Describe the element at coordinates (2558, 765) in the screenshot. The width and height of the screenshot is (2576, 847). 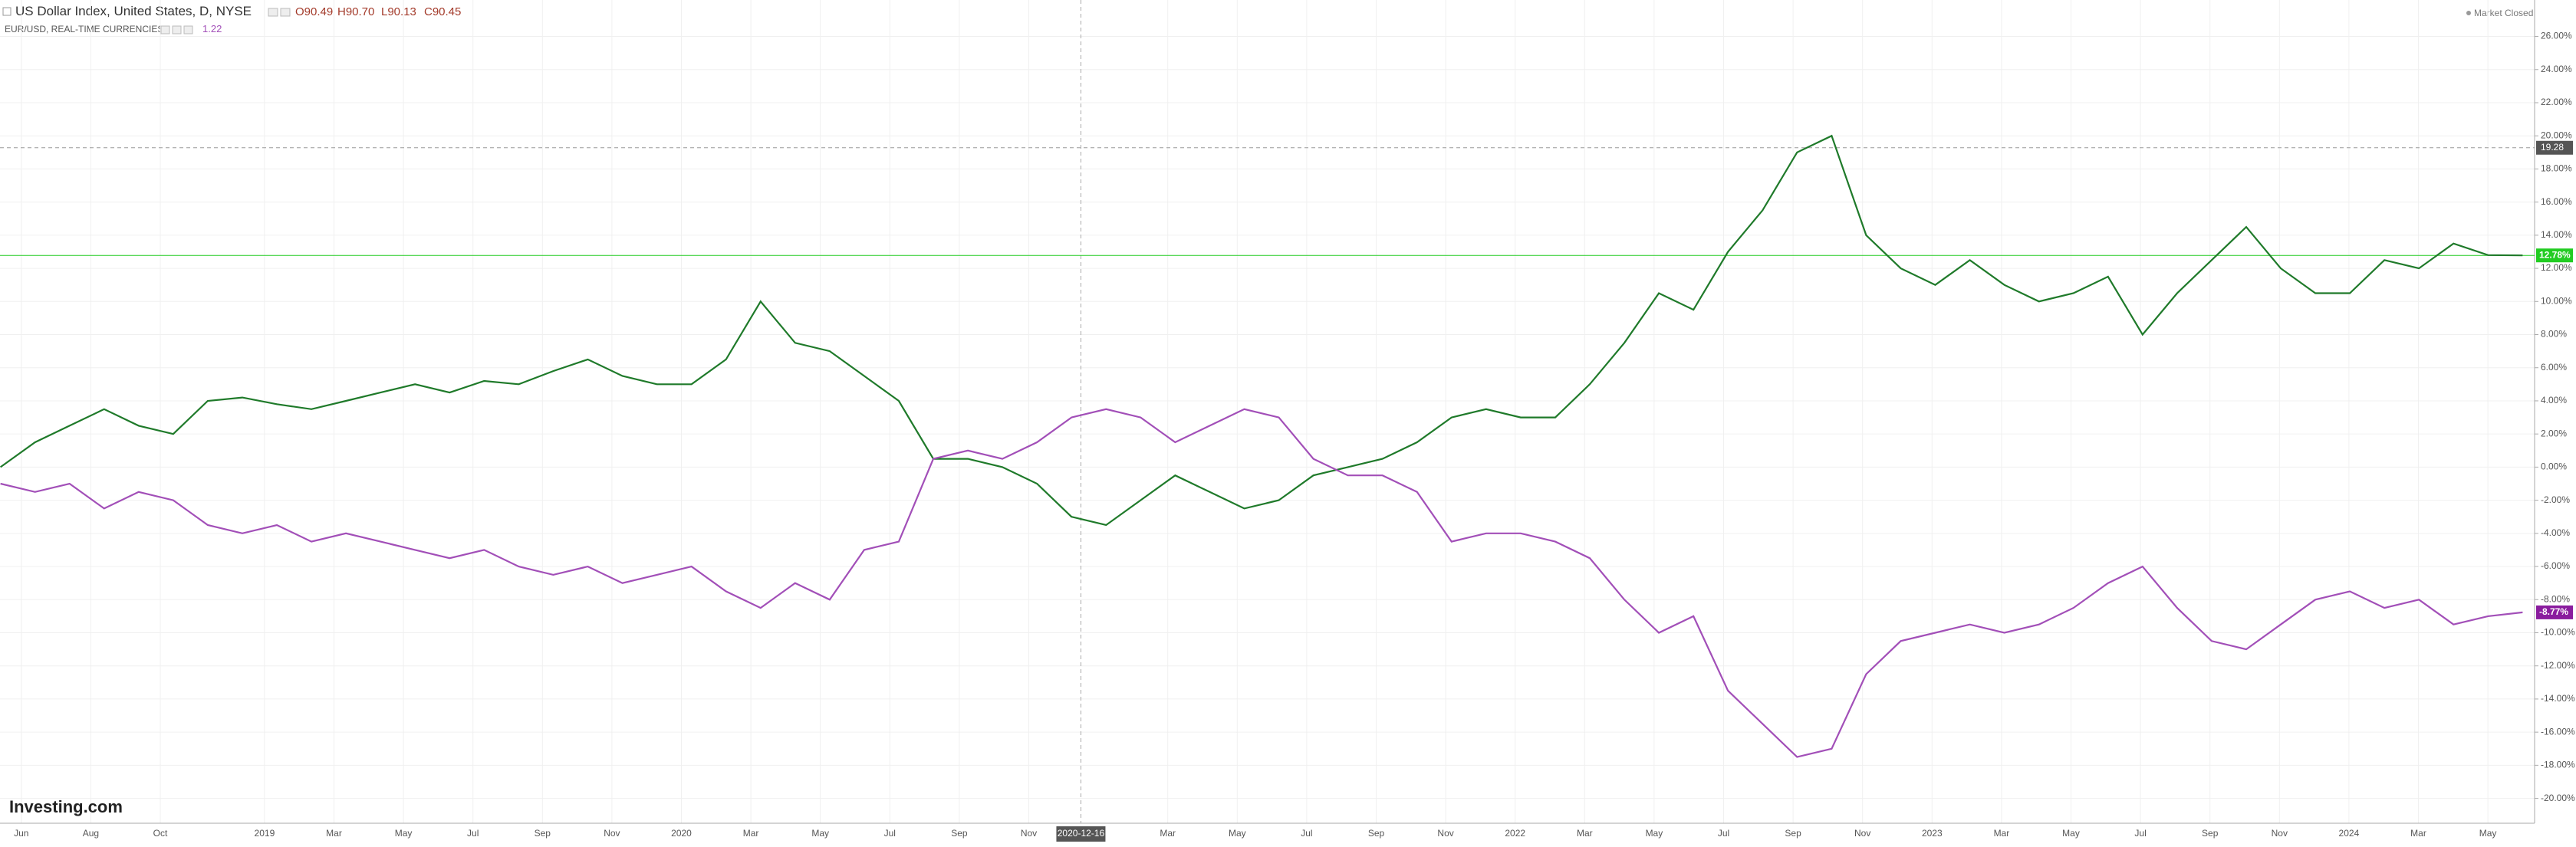
I see `y-tick-label: -18.00%` at that location.